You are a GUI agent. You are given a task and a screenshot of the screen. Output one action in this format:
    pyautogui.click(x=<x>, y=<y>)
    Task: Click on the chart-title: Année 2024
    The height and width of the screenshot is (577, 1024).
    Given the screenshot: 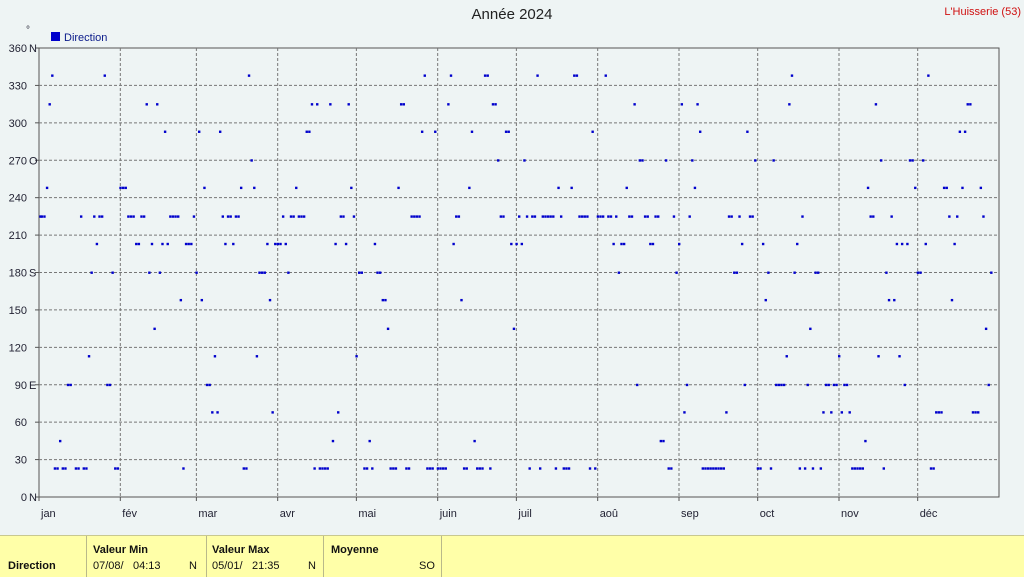 What is the action you would take?
    pyautogui.click(x=512, y=14)
    